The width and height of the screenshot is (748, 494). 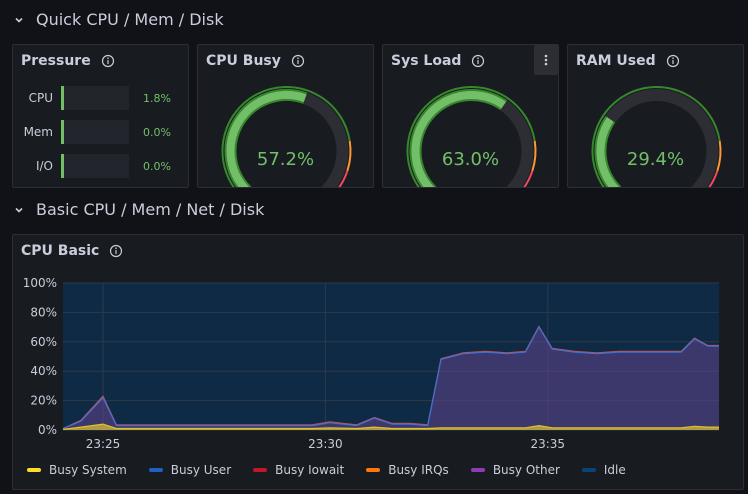 I want to click on y-tick-label: 40%, so click(x=43, y=371).